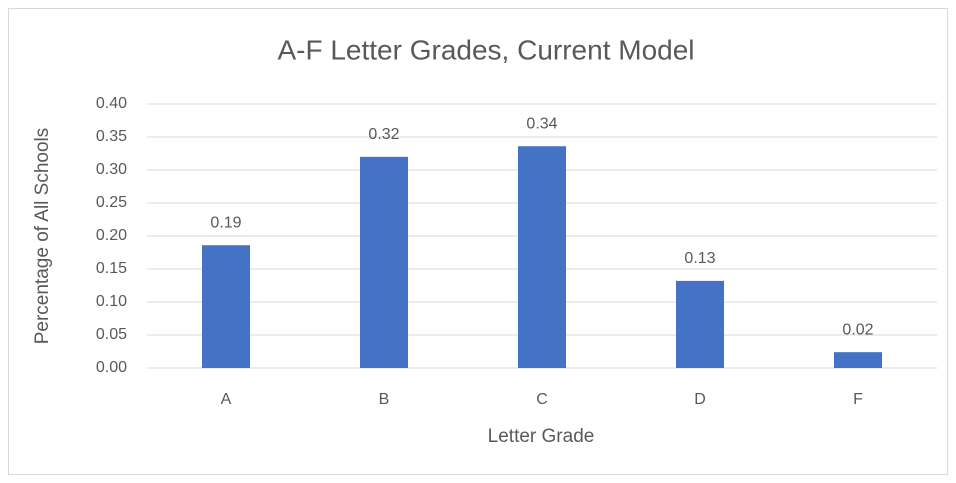 This screenshot has width=956, height=483. What do you see at coordinates (542, 399) in the screenshot?
I see `x-tick-label: C` at bounding box center [542, 399].